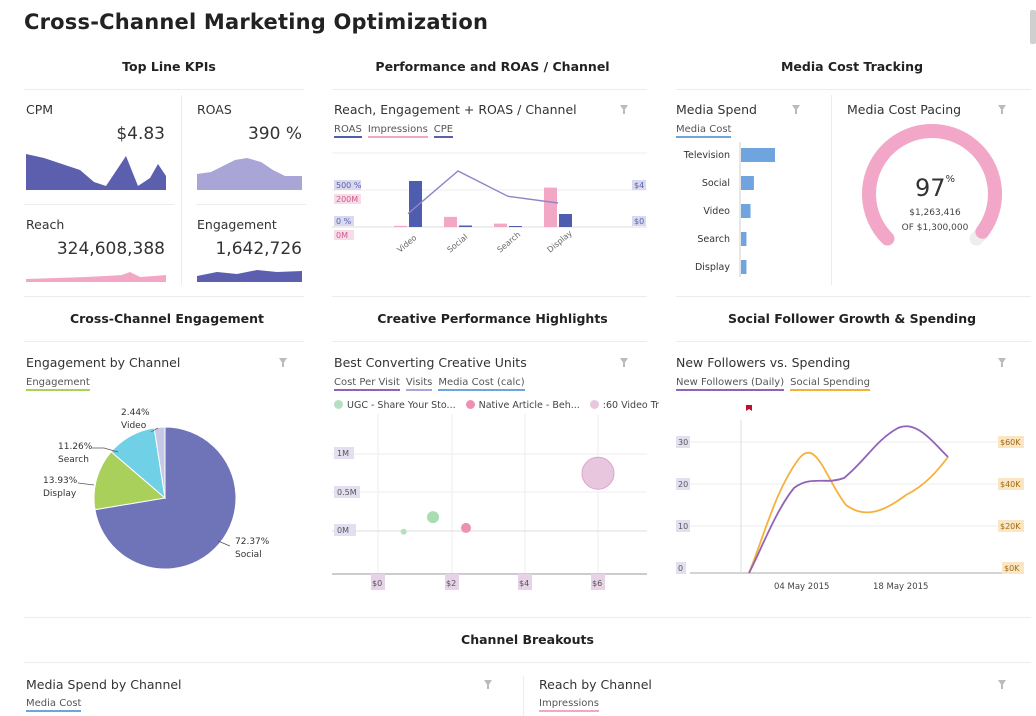  What do you see at coordinates (455, 109) in the screenshot?
I see `reach-panel-title: Reach, Engagement + ROAS / Channel` at bounding box center [455, 109].